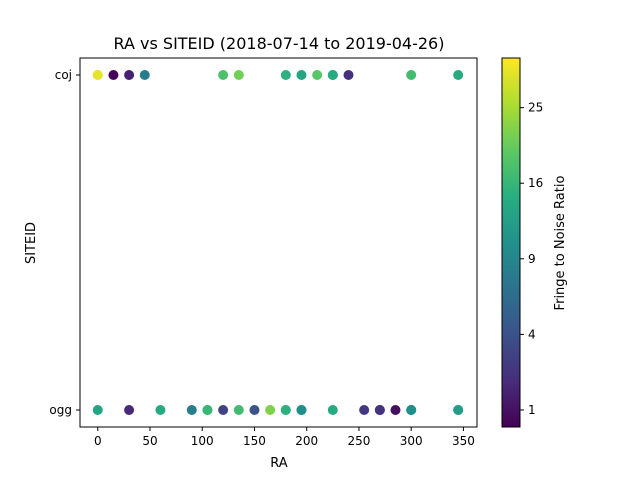 Image resolution: width=640 pixels, height=480 pixels. Describe the element at coordinates (149, 441) in the screenshot. I see `x-tick-label: 50` at that location.